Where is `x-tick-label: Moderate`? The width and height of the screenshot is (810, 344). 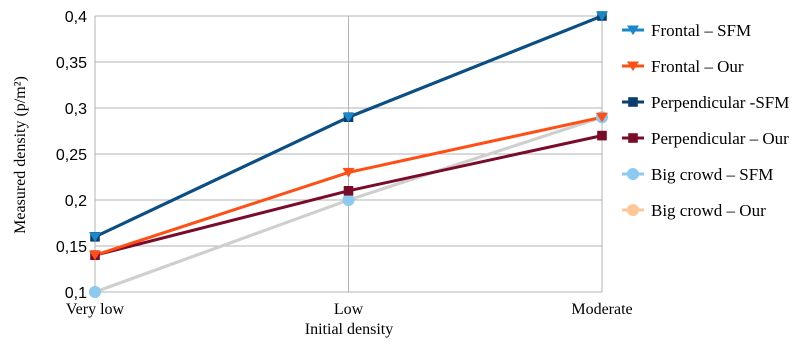 x-tick-label: Moderate is located at coordinates (601, 309).